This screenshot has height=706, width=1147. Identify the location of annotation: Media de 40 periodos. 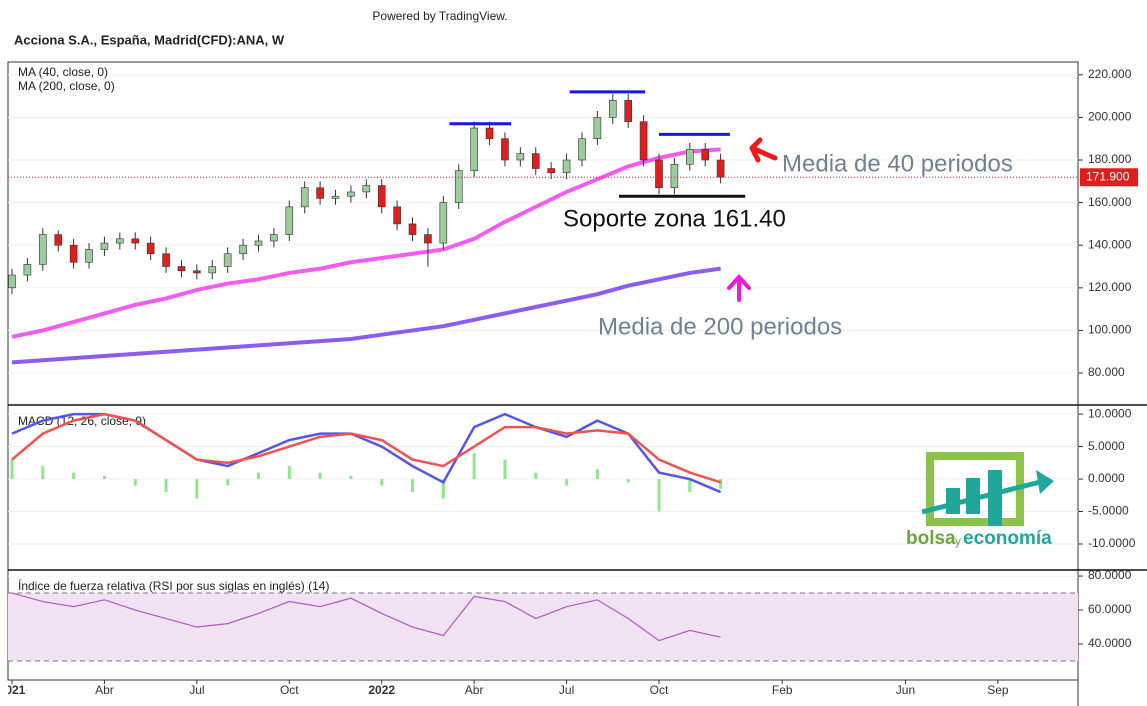
(897, 163).